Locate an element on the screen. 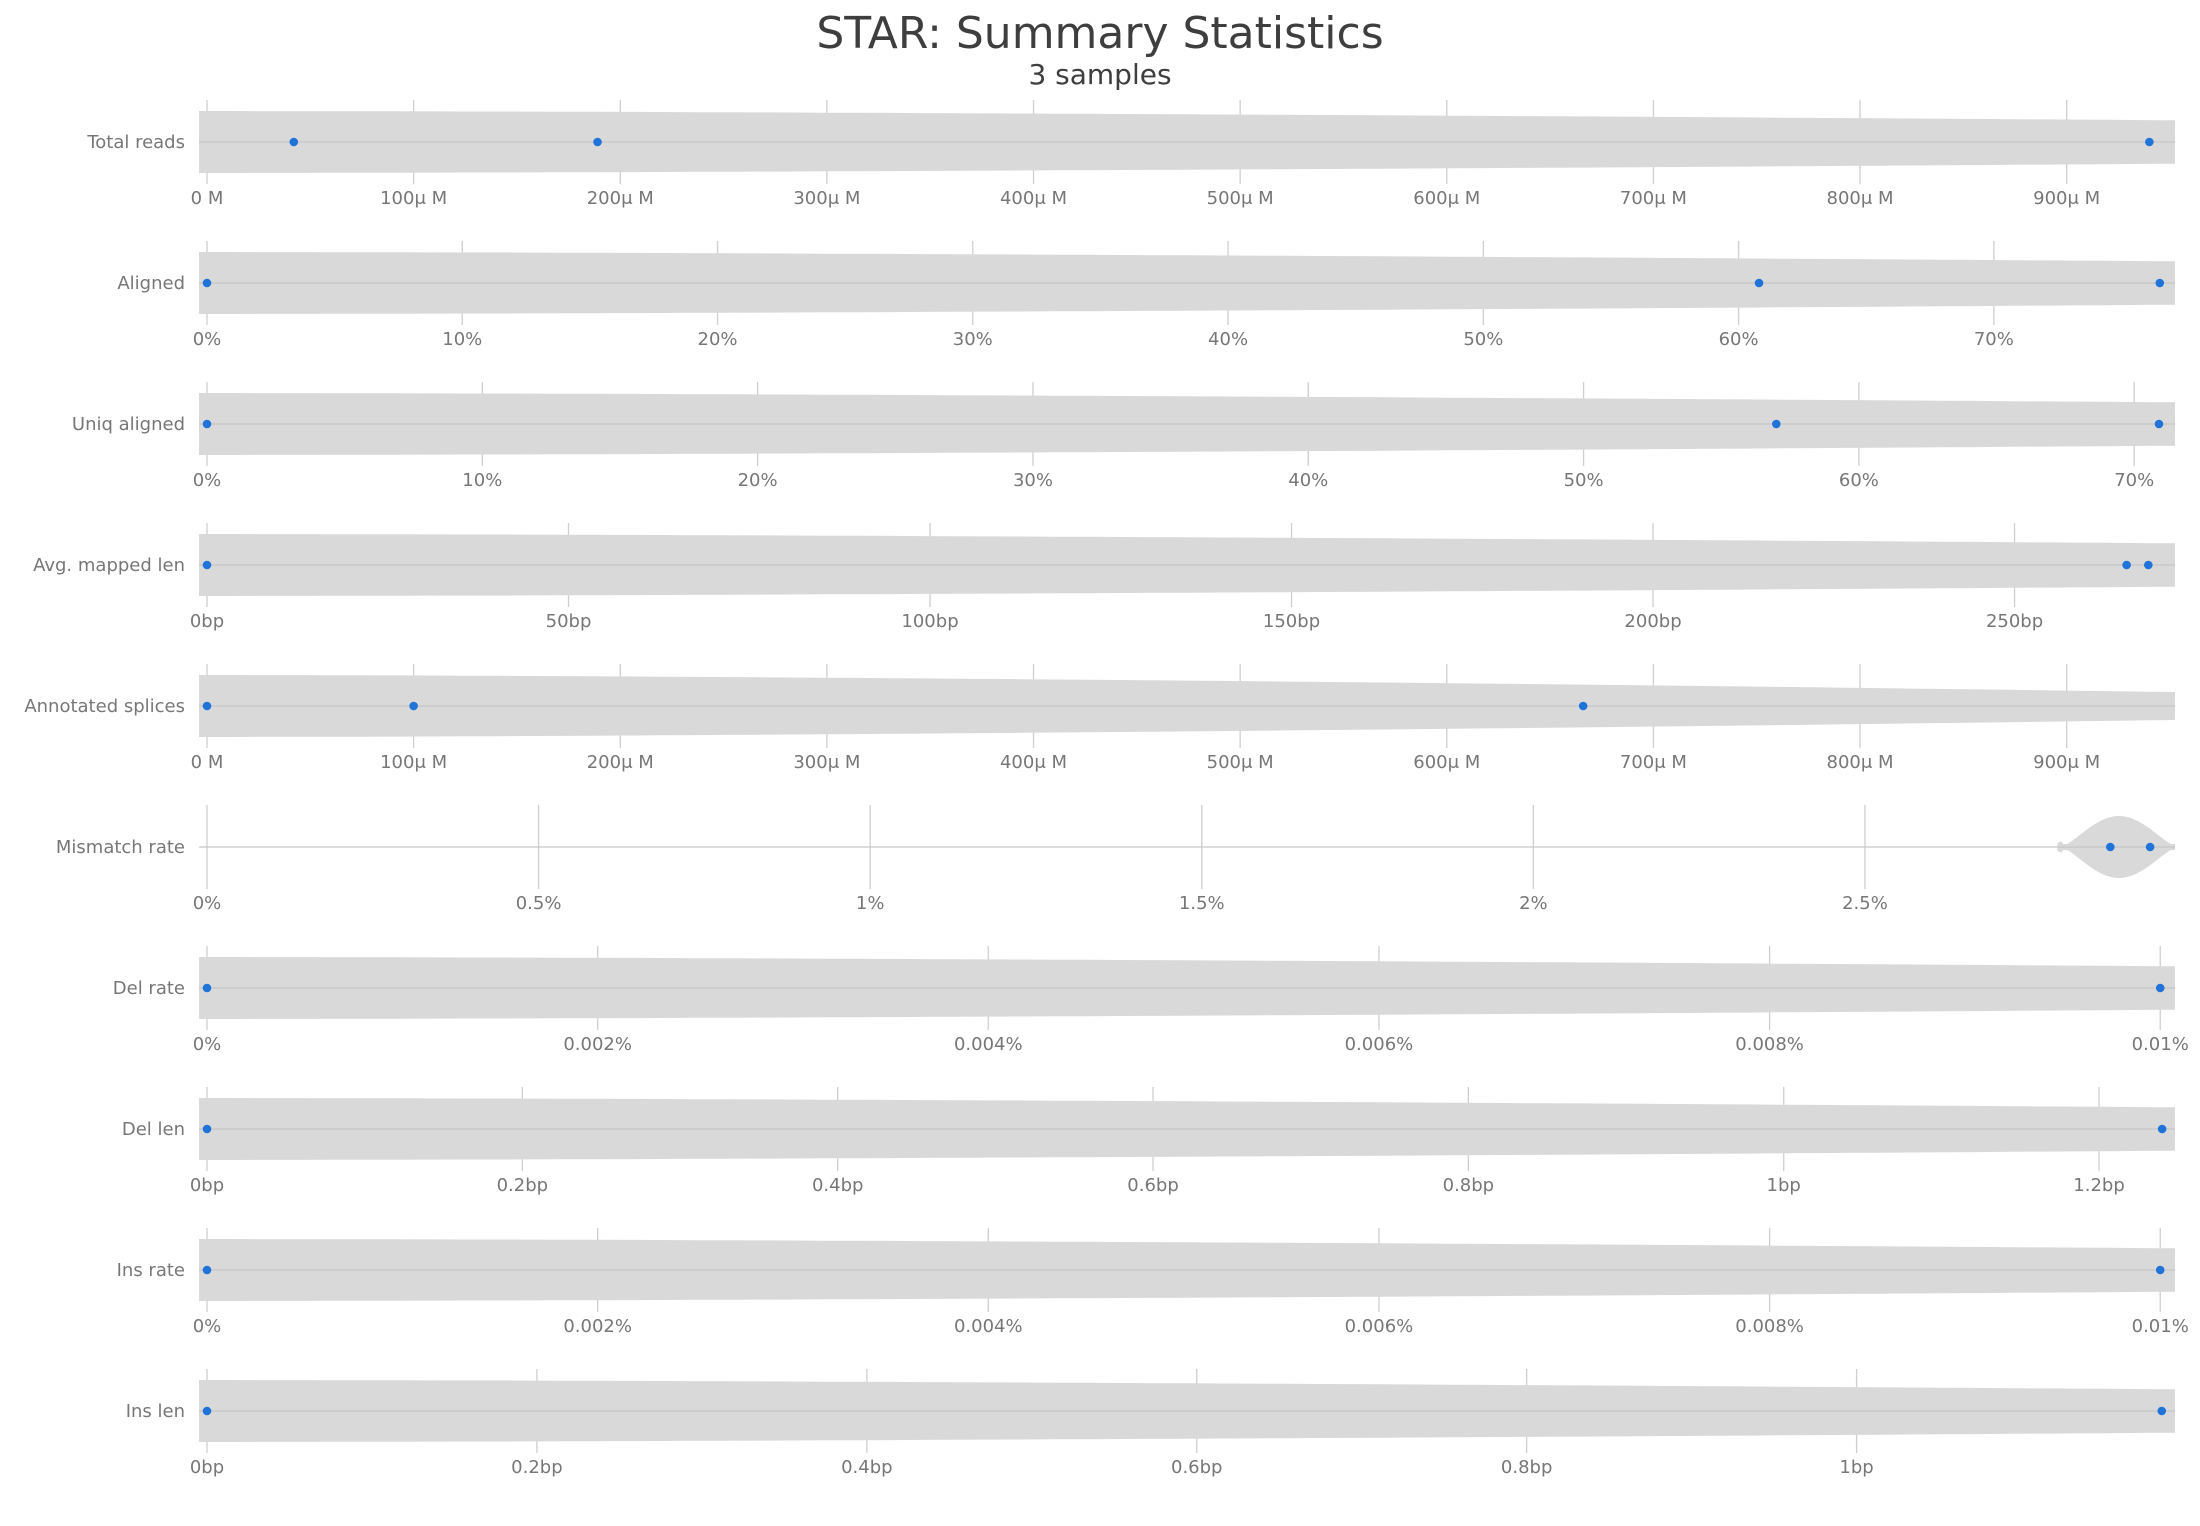 The width and height of the screenshot is (2200, 1526). tick-label: 50% is located at coordinates (1483, 339).